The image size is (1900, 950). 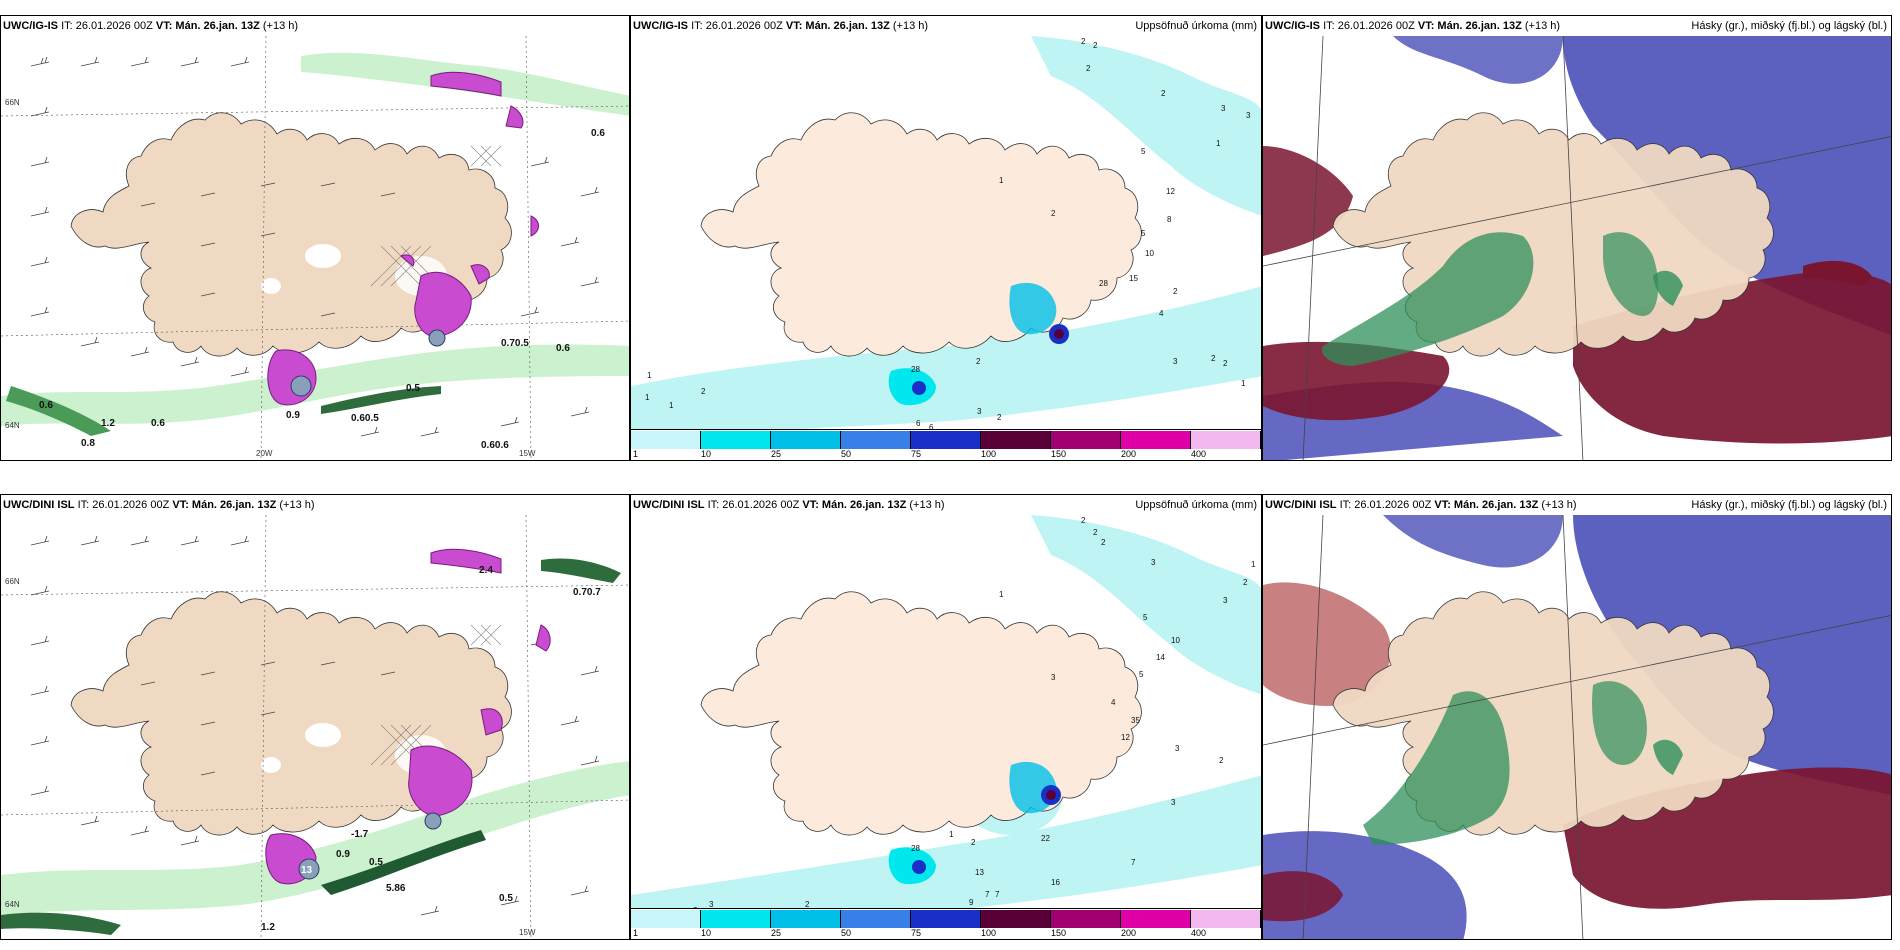 What do you see at coordinates (1045, 838) in the screenshot?
I see `p2-value: 22` at bounding box center [1045, 838].